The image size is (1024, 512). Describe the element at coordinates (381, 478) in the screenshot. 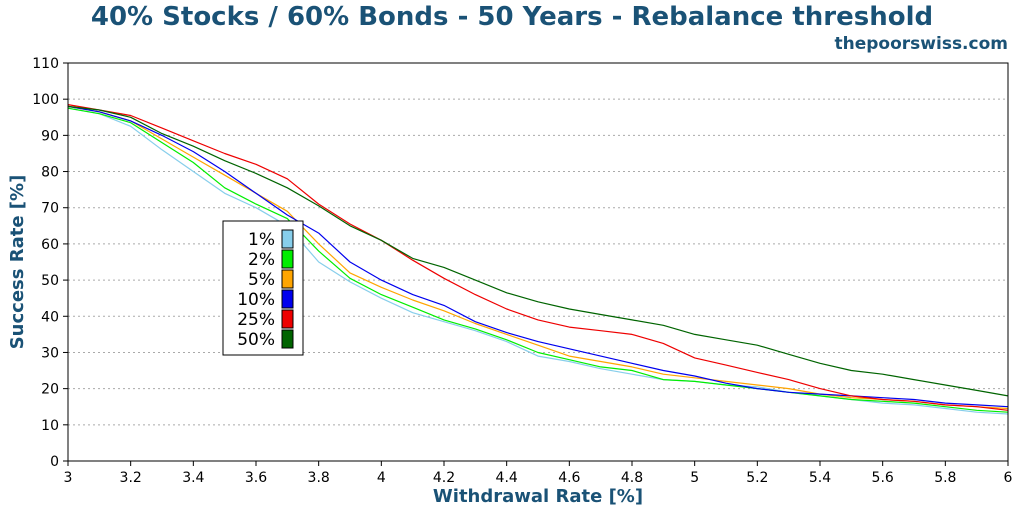

I see `x-tick-label: 4` at that location.